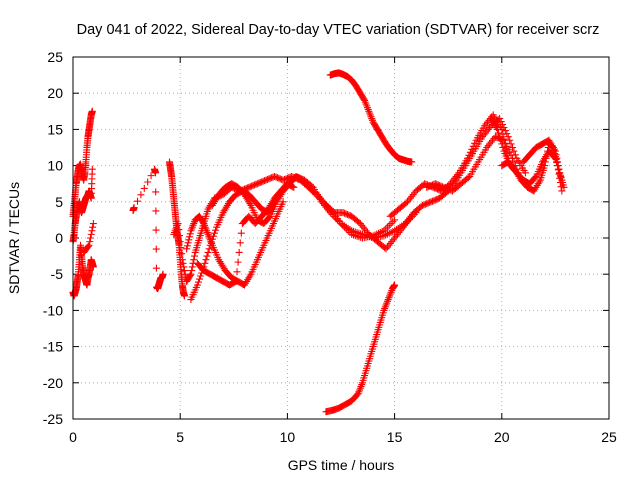 Image resolution: width=640 pixels, height=480 pixels. Describe the element at coordinates (609, 437) in the screenshot. I see `x-tick-label: 25` at that location.